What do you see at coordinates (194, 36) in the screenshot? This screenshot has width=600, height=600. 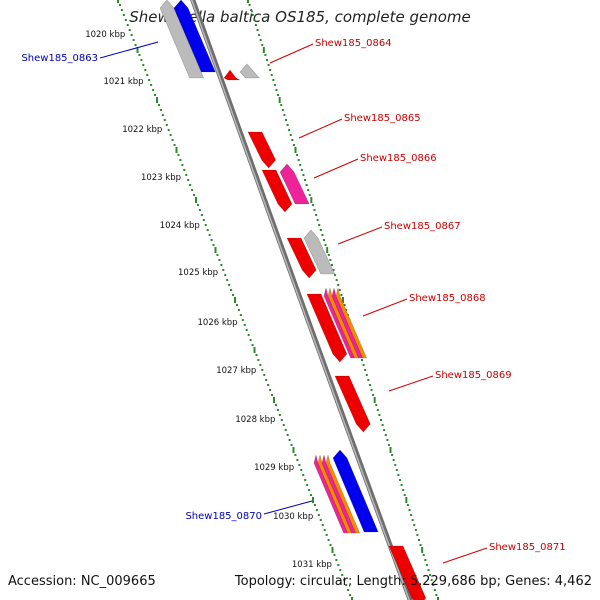 I see `gene-feature-blue` at bounding box center [194, 36].